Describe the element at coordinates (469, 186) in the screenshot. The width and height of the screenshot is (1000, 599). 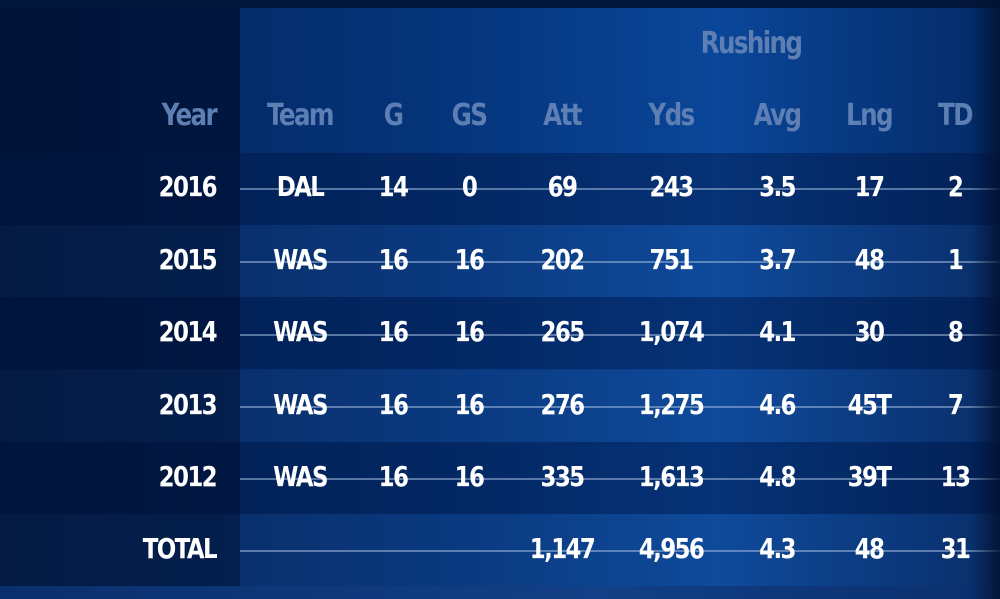
I see `cell-gs: 0` at that location.